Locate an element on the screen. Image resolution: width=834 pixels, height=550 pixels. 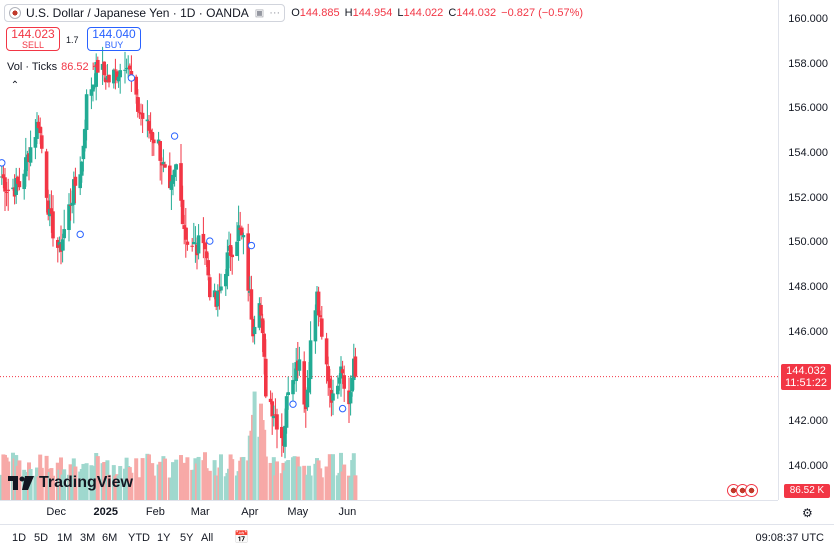
timeframe-button: 3M is located at coordinates (88, 538).